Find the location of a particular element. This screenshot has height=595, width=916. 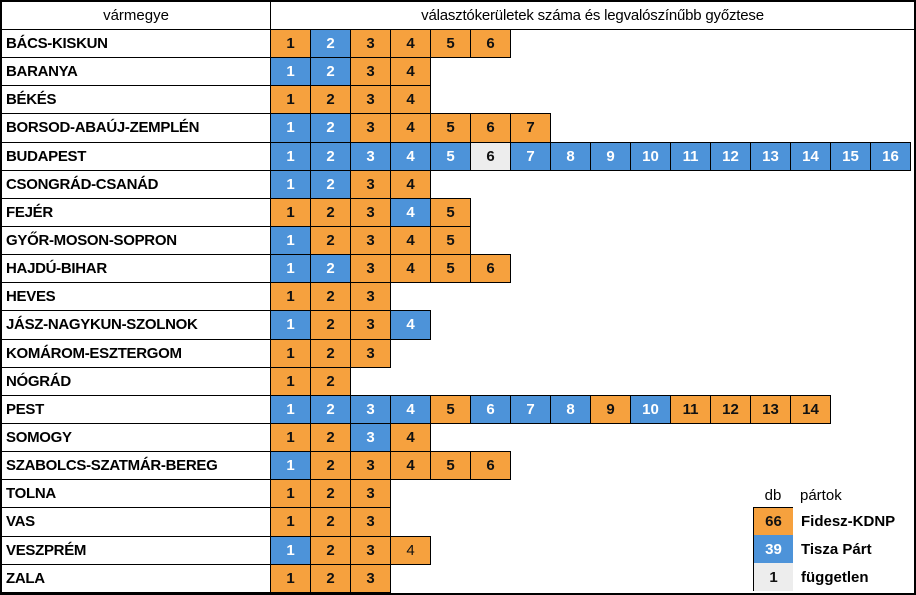

table-row: BORSOD-ABAÚJ-ZEMPLÉN 1 2 3 4 5 6 7 is located at coordinates (458, 128).